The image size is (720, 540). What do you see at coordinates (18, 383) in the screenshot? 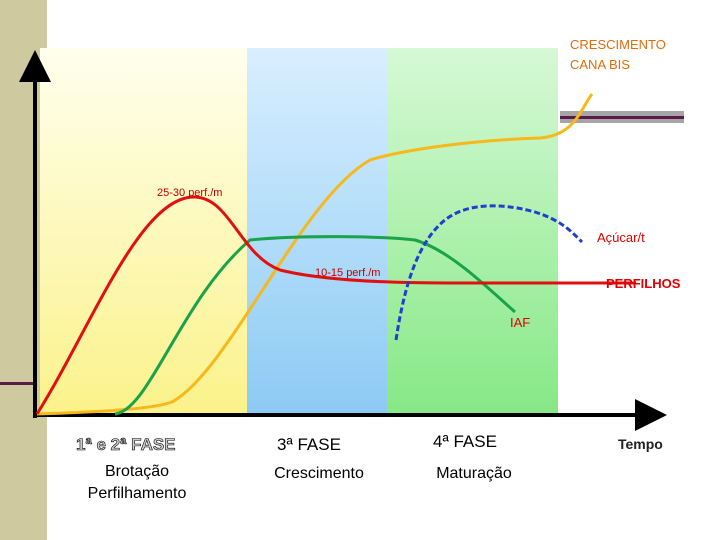
I see `strip-line` at bounding box center [18, 383].